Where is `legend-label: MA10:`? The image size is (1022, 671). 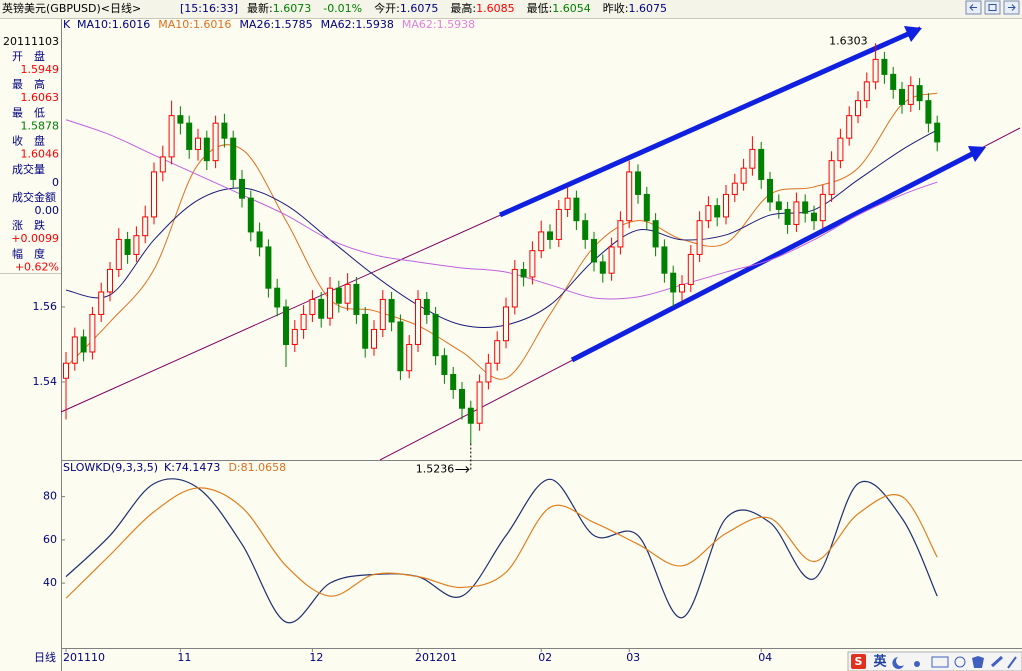
legend-label: MA10: is located at coordinates (175, 24).